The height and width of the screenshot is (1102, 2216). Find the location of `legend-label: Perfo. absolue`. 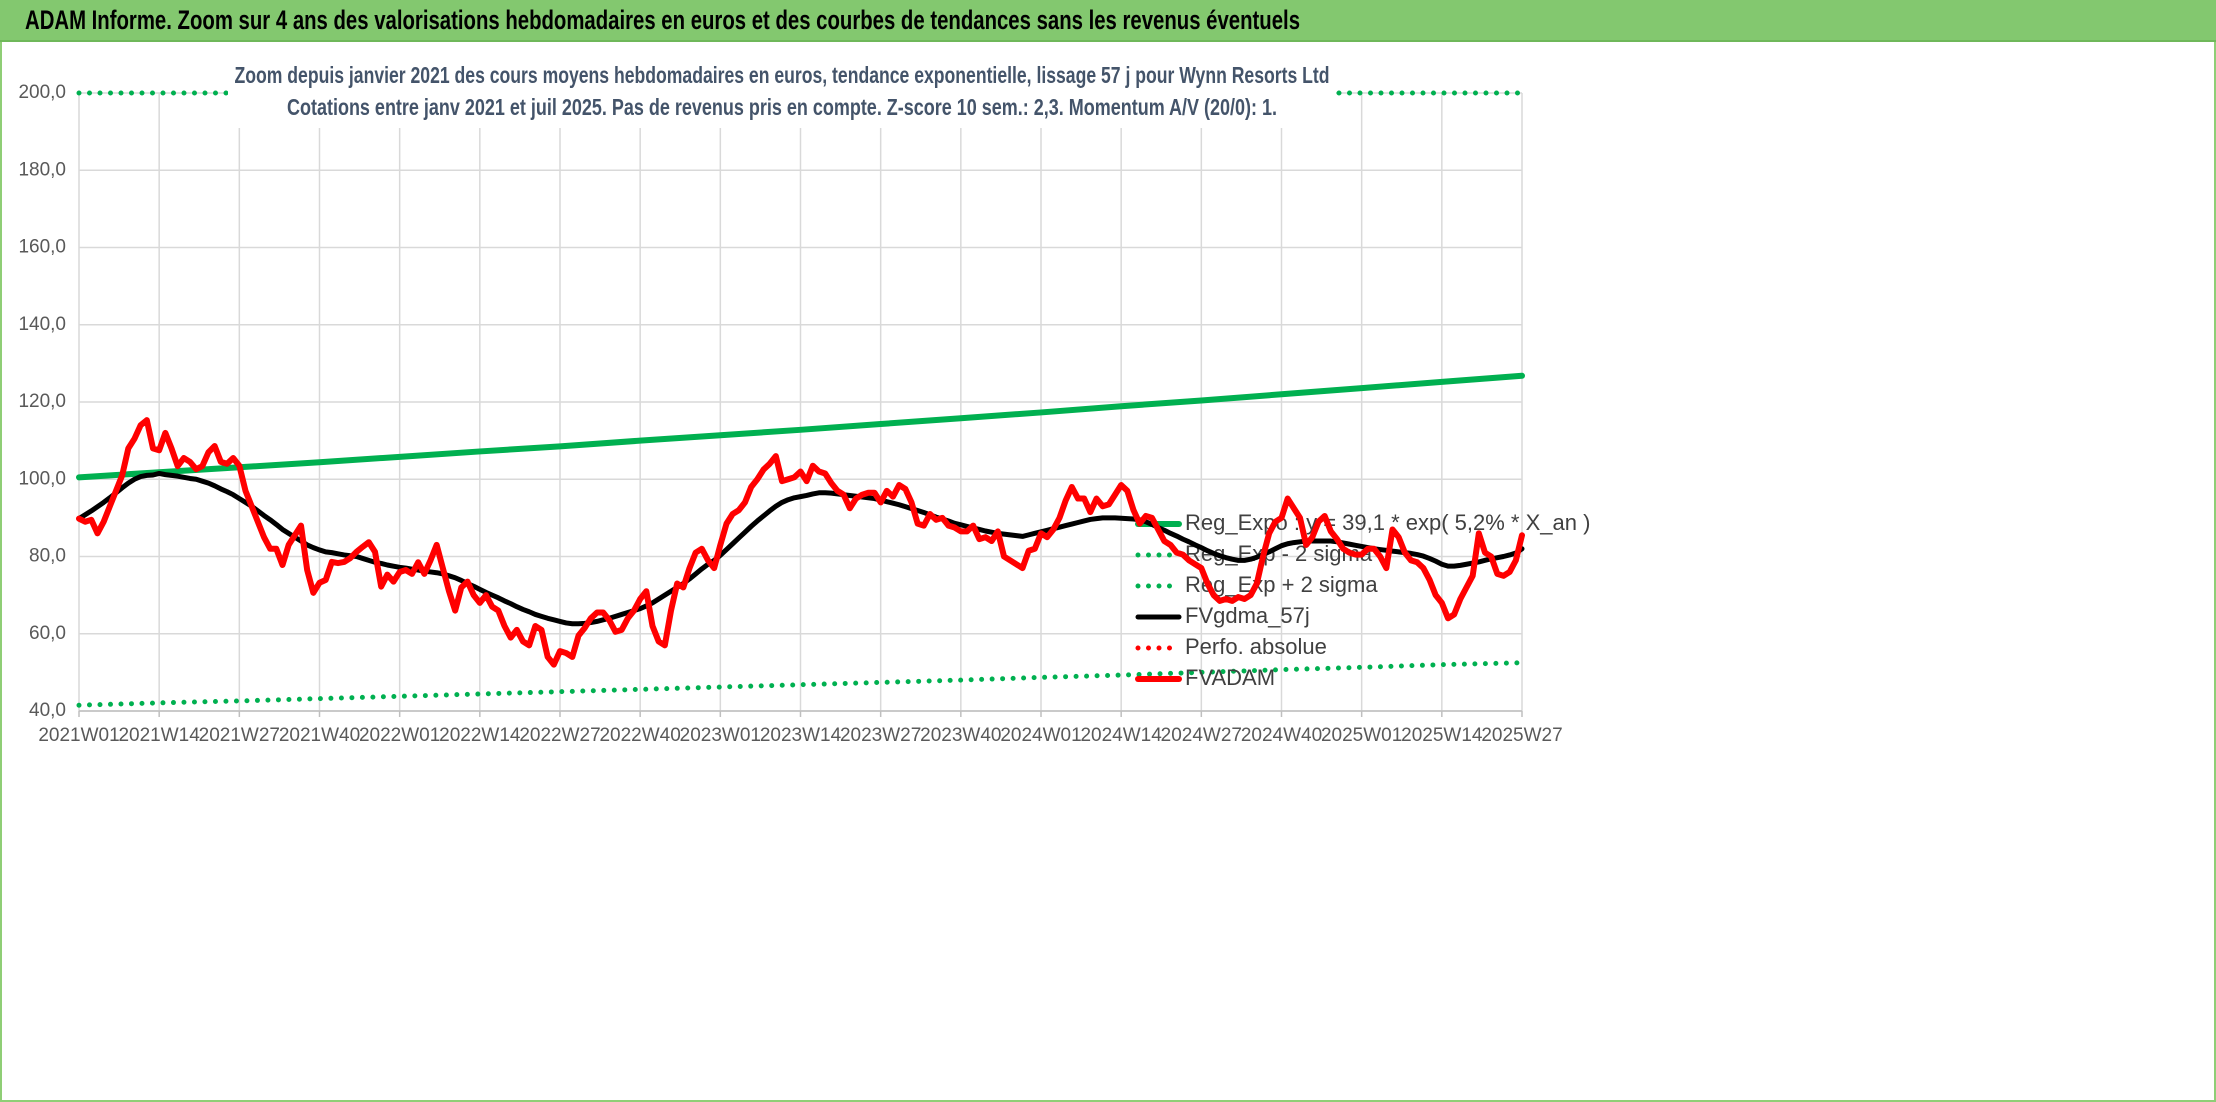

legend-label: Perfo. absolue is located at coordinates (1256, 646).